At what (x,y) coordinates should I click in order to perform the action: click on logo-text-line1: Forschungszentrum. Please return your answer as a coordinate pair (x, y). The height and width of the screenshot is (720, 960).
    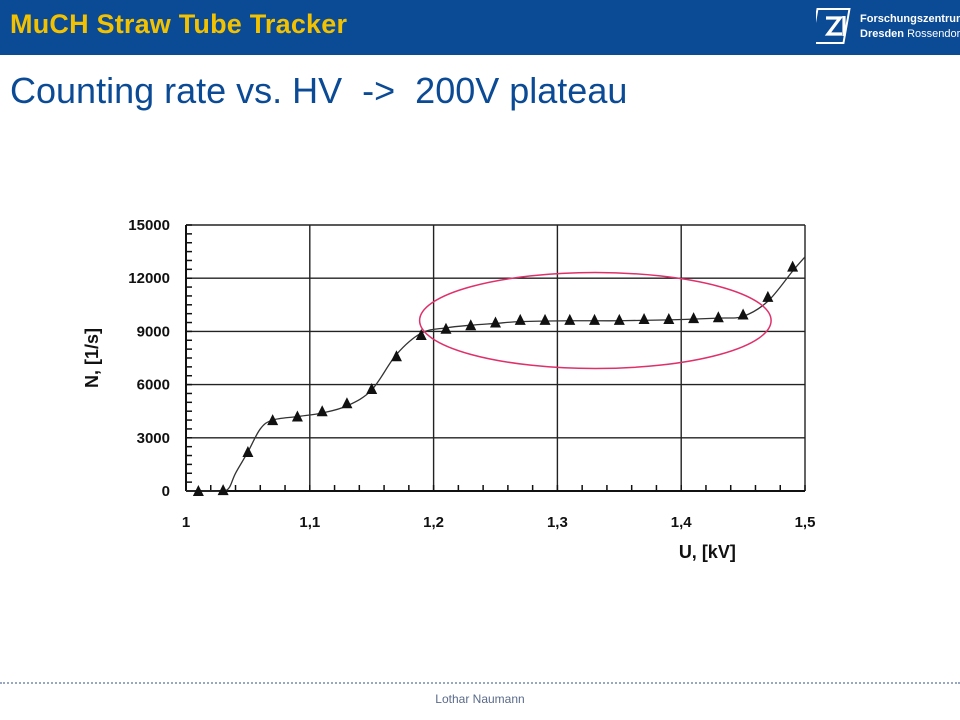
    Looking at the image, I should click on (910, 19).